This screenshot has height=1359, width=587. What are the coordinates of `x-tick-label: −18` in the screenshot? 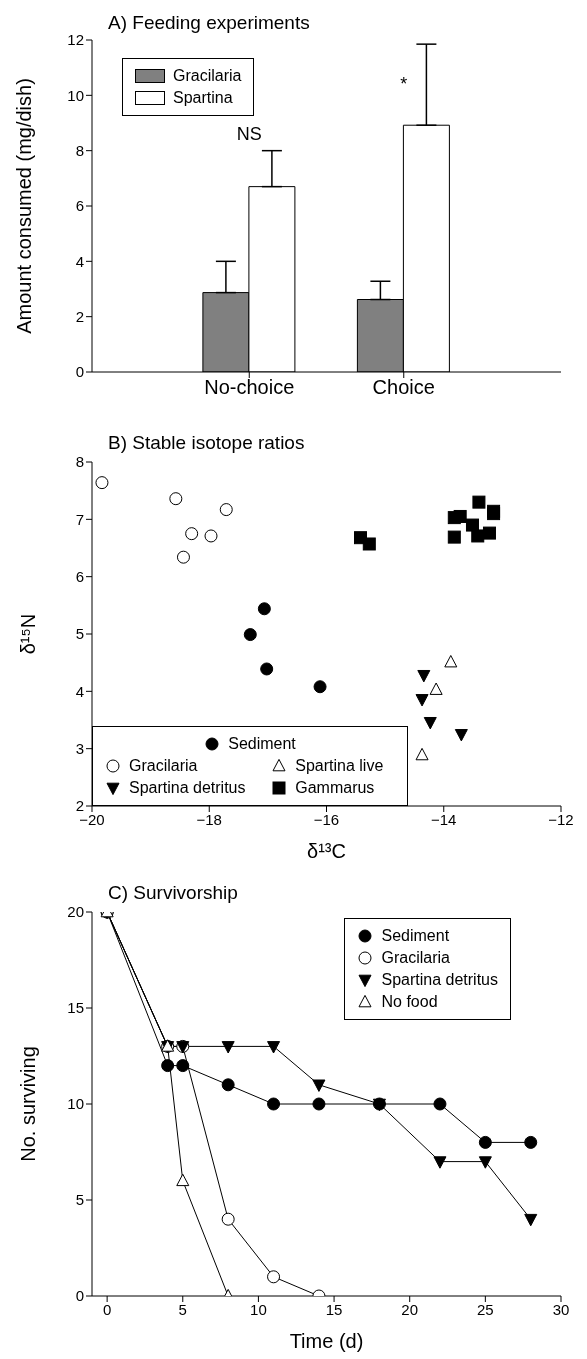 It's located at (209, 819).